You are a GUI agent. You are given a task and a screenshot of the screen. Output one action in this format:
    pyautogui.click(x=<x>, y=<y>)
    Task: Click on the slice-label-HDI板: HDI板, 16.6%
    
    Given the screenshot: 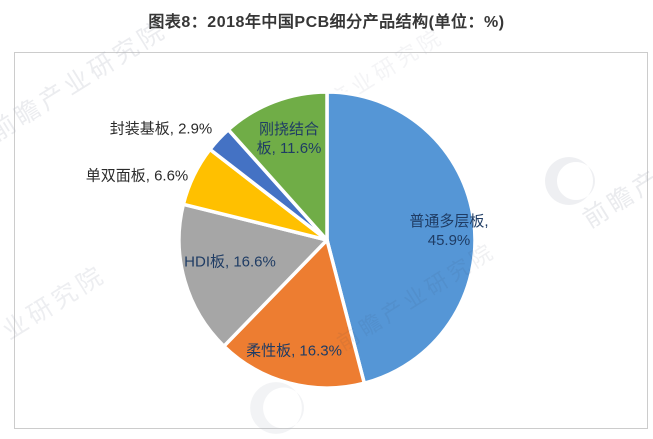 What is the action you would take?
    pyautogui.click(x=230, y=262)
    